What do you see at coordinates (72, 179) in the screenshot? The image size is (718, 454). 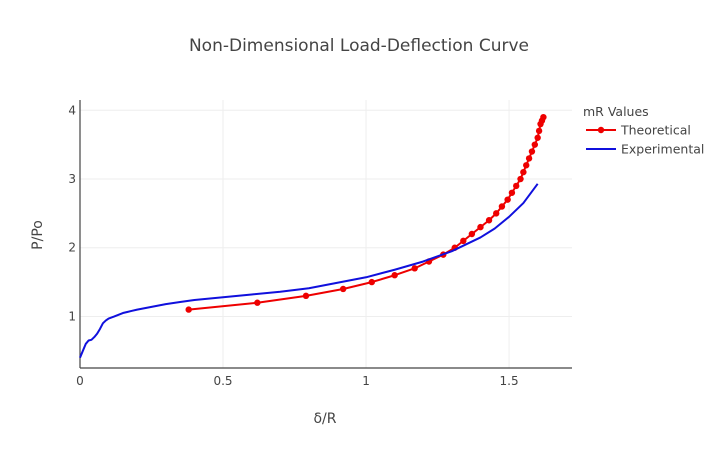 I see `y-tick-label: 3` at bounding box center [72, 179].